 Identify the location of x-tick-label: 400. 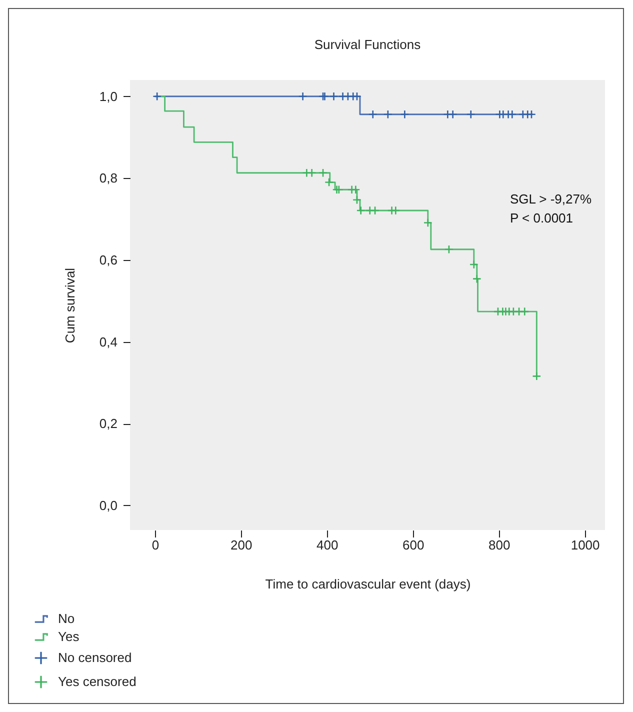
(327, 545).